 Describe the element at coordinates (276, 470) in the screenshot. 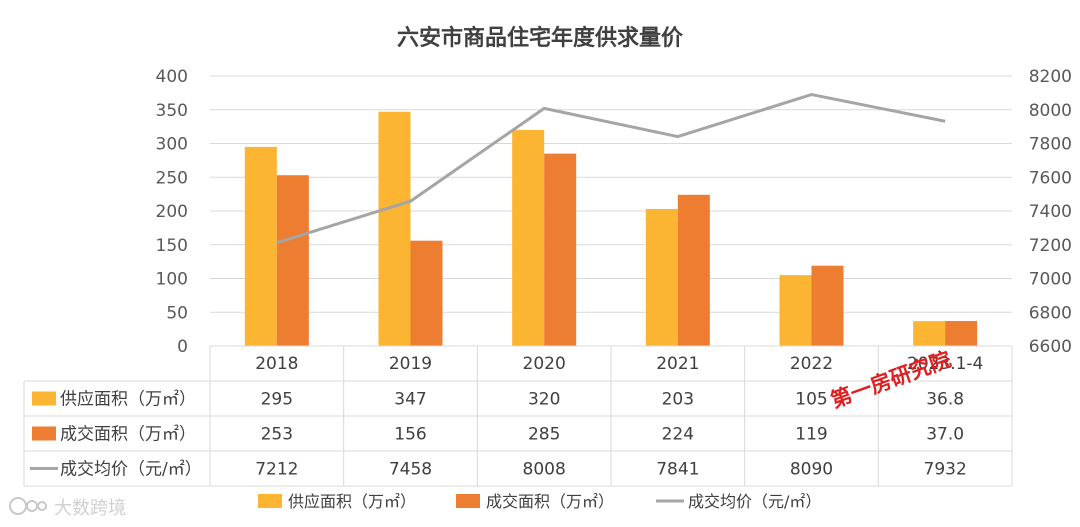

I see `data-label: 7212` at that location.